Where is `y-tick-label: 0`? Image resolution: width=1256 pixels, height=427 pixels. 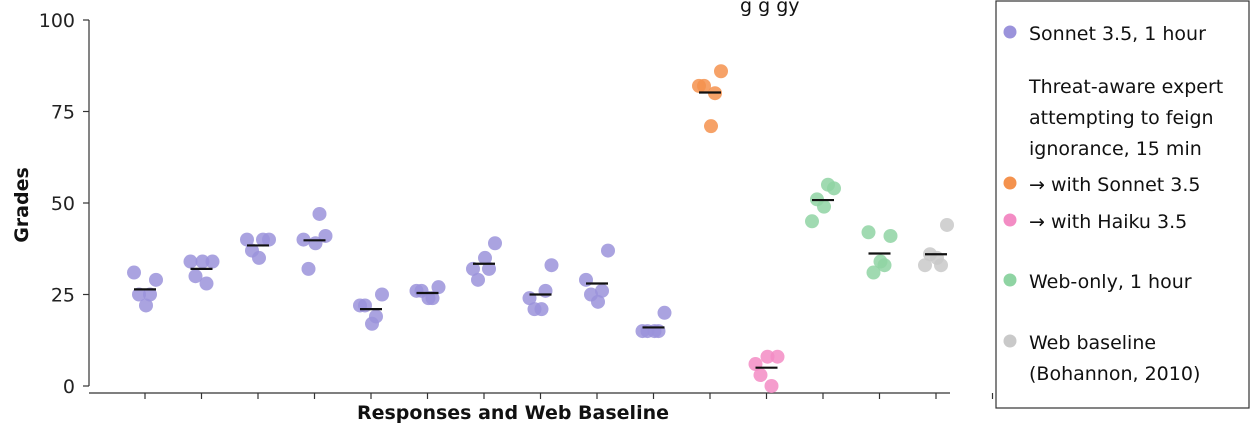
y-tick-label: 0 is located at coordinates (69, 387).